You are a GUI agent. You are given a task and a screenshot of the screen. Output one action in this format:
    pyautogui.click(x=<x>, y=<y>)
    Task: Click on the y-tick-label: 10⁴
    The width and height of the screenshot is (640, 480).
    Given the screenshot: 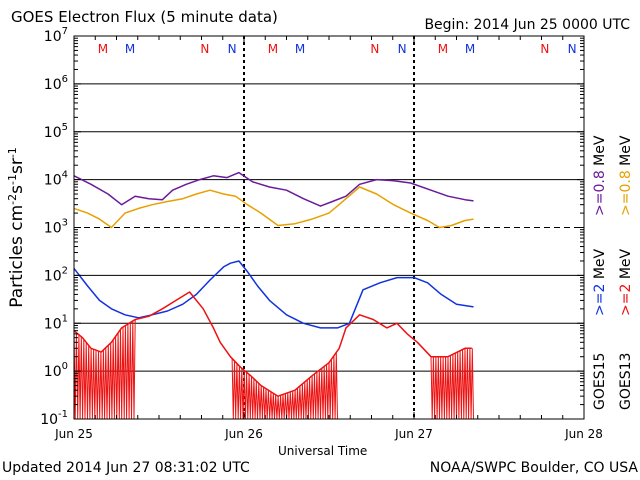 What is the action you would take?
    pyautogui.click(x=56, y=179)
    